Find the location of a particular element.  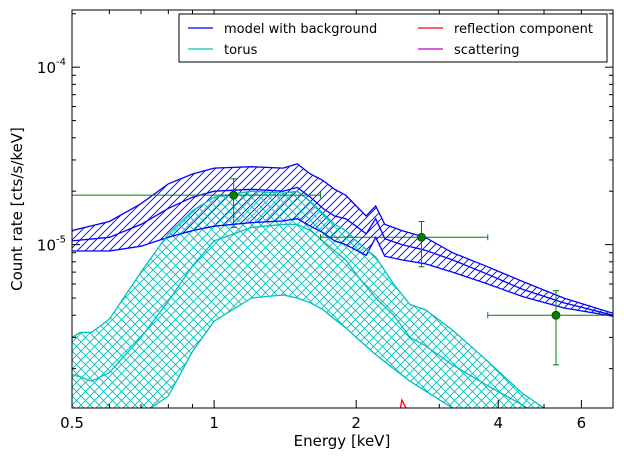

legend-box is located at coordinates (393, 38).